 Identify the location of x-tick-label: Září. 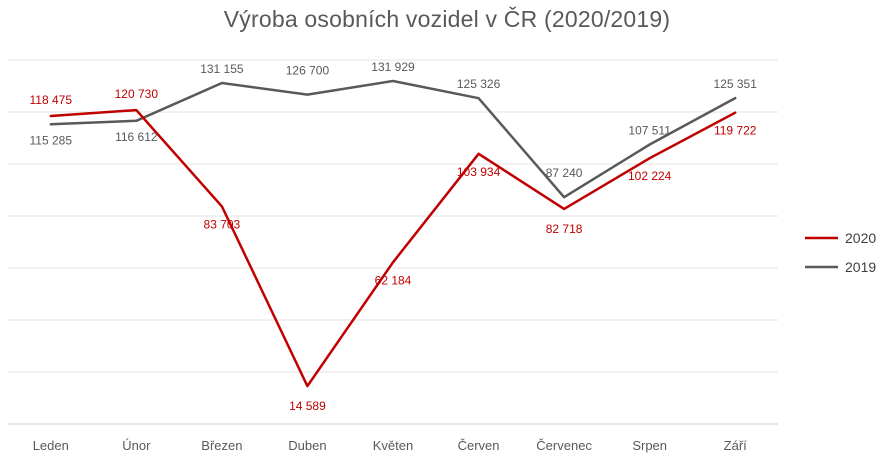
(736, 445).